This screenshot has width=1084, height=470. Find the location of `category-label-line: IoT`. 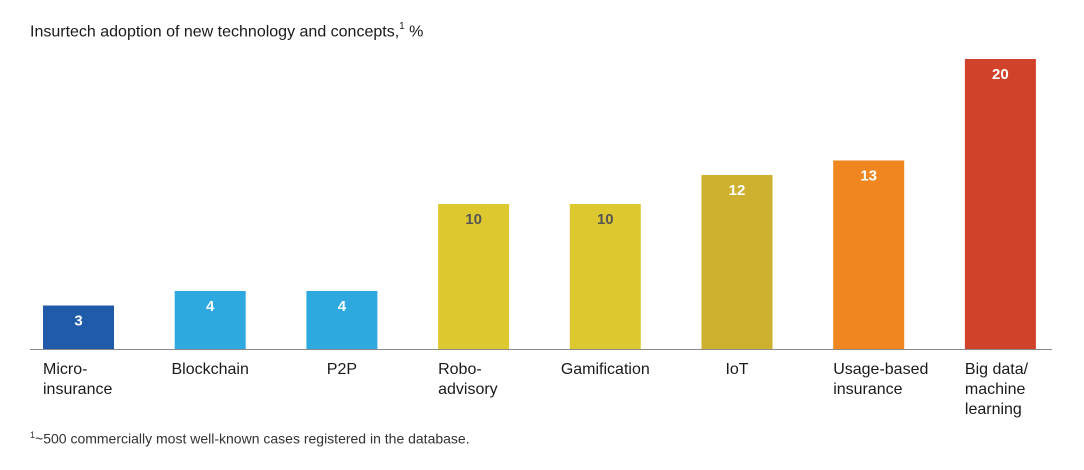

category-label-line: IoT is located at coordinates (736, 369).